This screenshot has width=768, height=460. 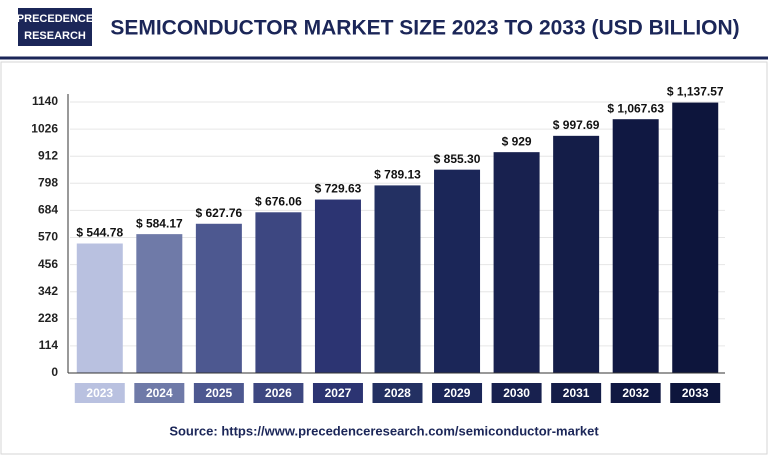 I want to click on logo-text: PRECEDENCE, so click(x=55, y=19).